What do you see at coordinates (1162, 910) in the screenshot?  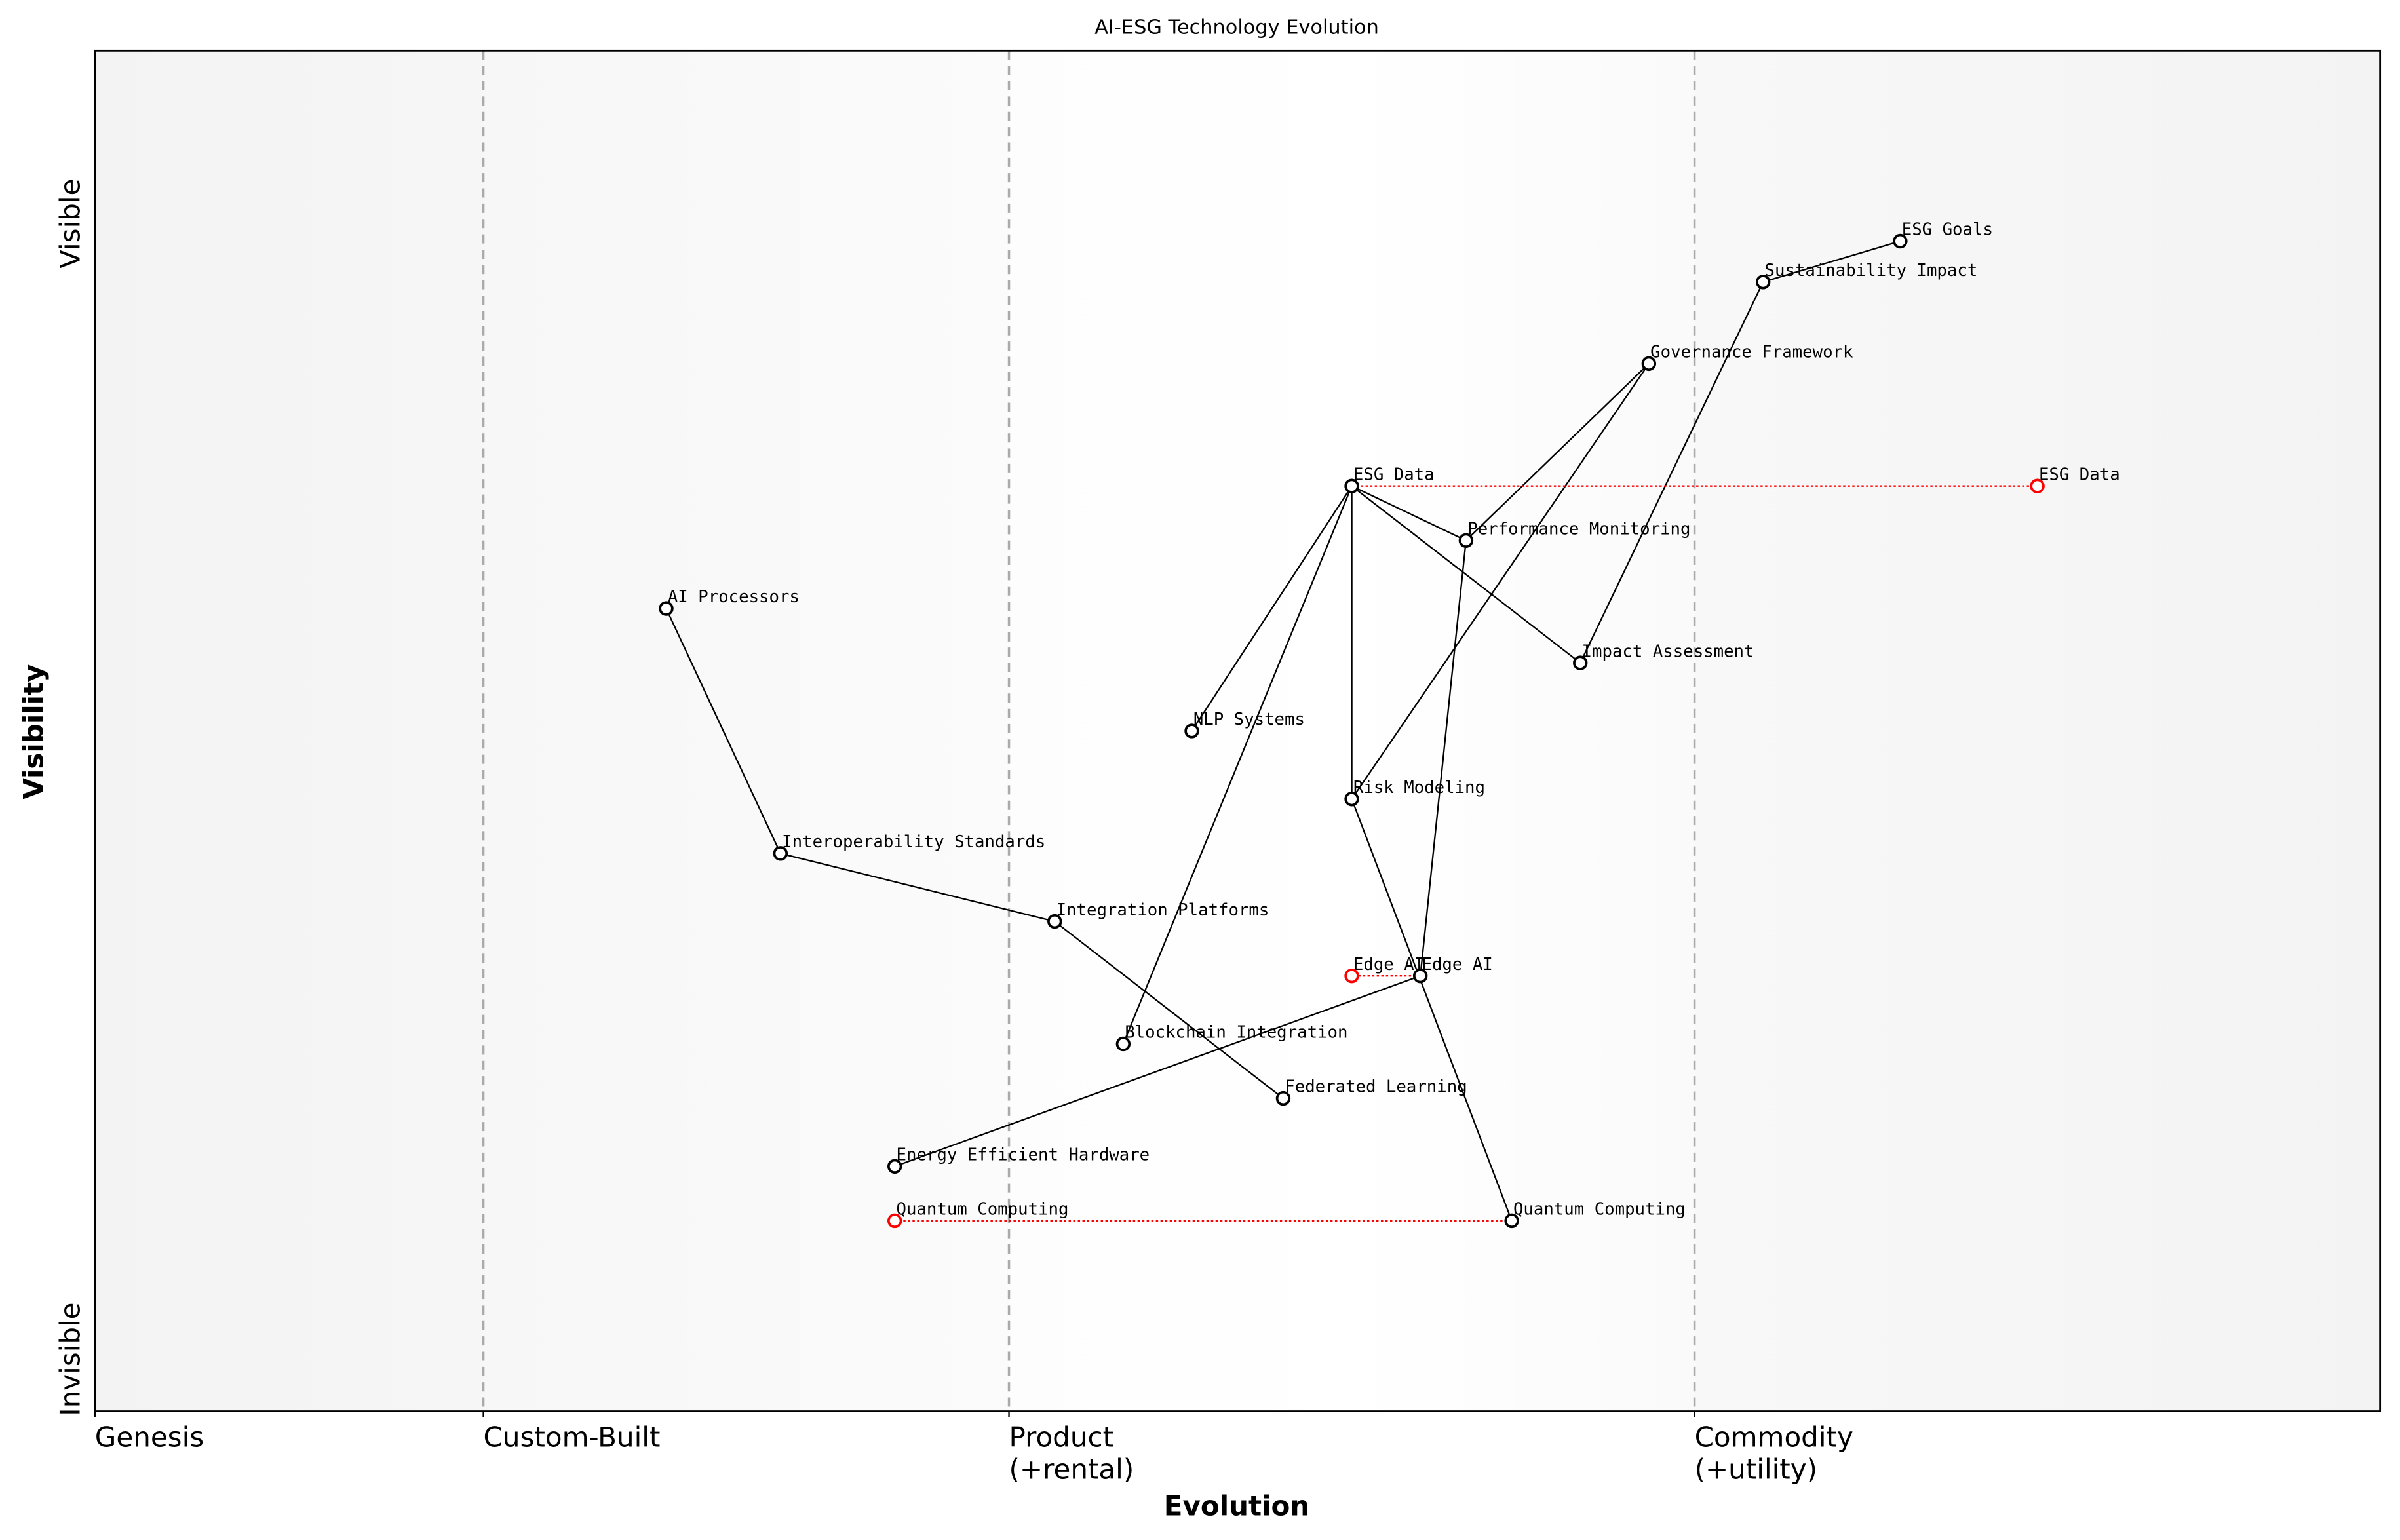 I see `component-label: Integration Platforms` at bounding box center [1162, 910].